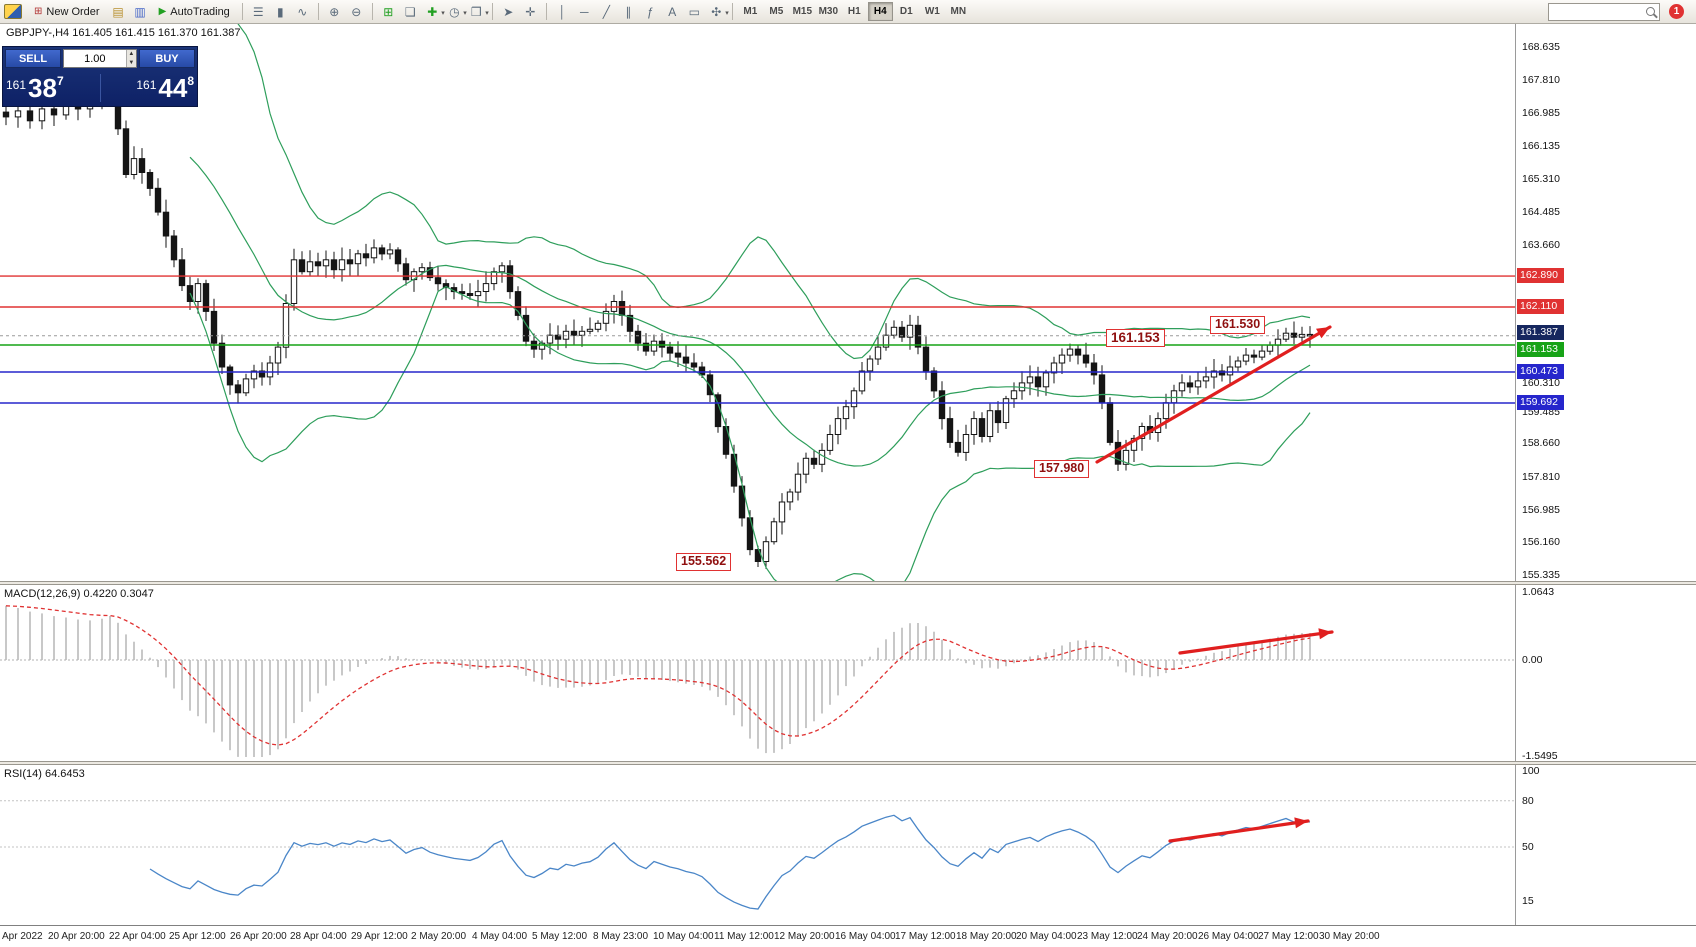 The image size is (1696, 947). I want to click on timeframe-h1: H1, so click(854, 11).